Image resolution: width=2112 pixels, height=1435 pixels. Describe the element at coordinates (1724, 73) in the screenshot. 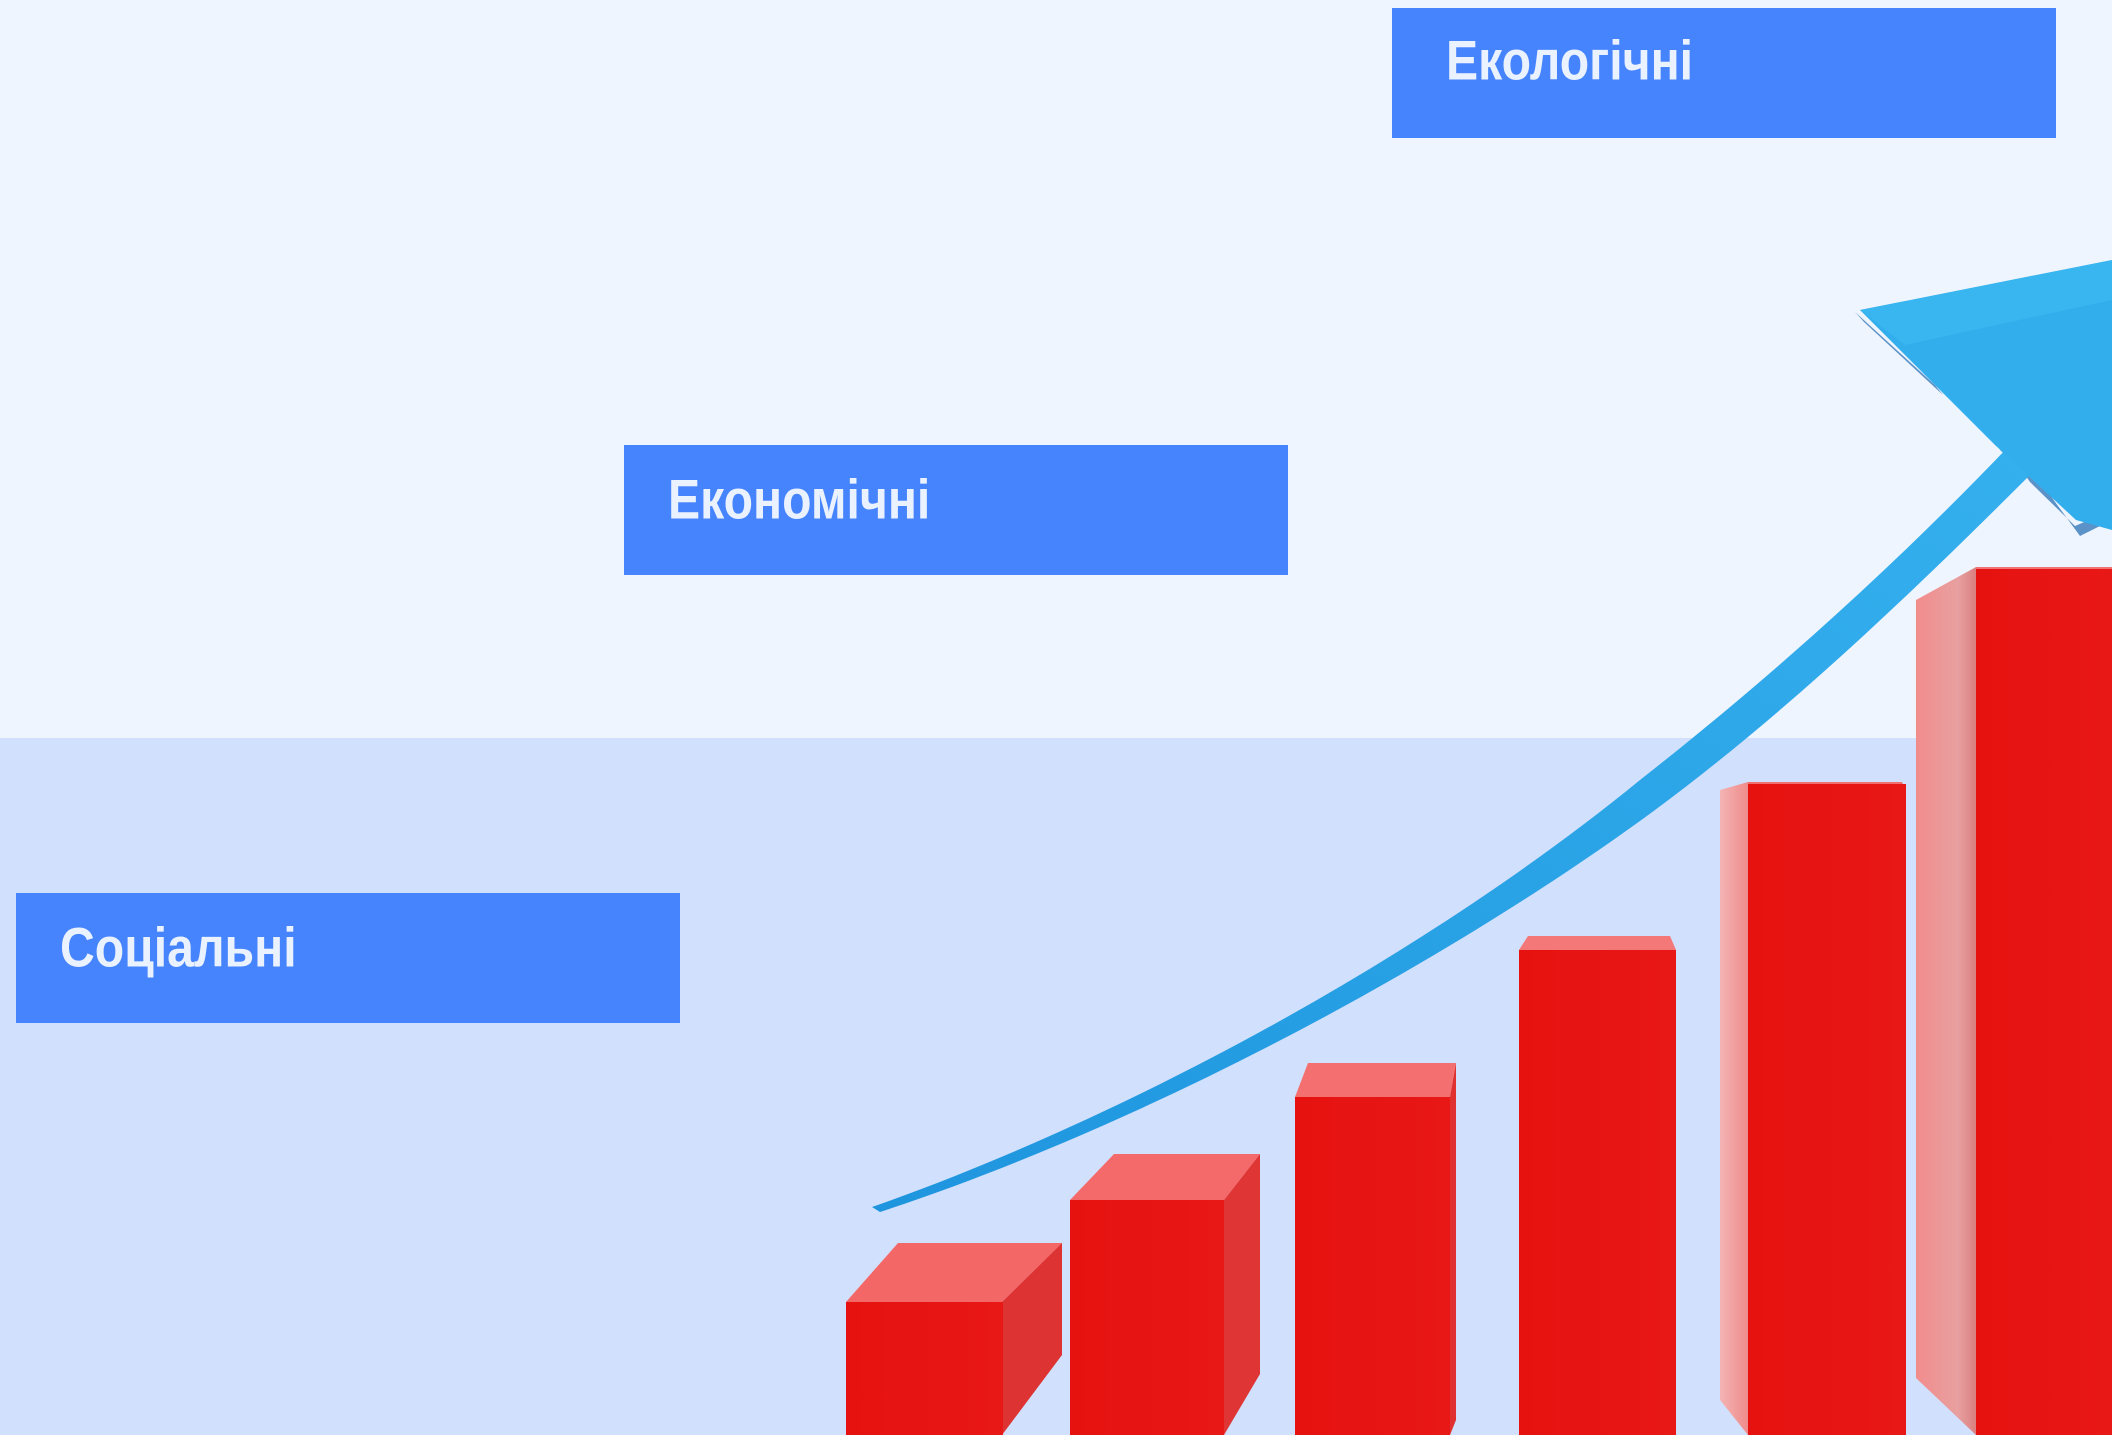

I see `label-ecological: Екологічні` at that location.